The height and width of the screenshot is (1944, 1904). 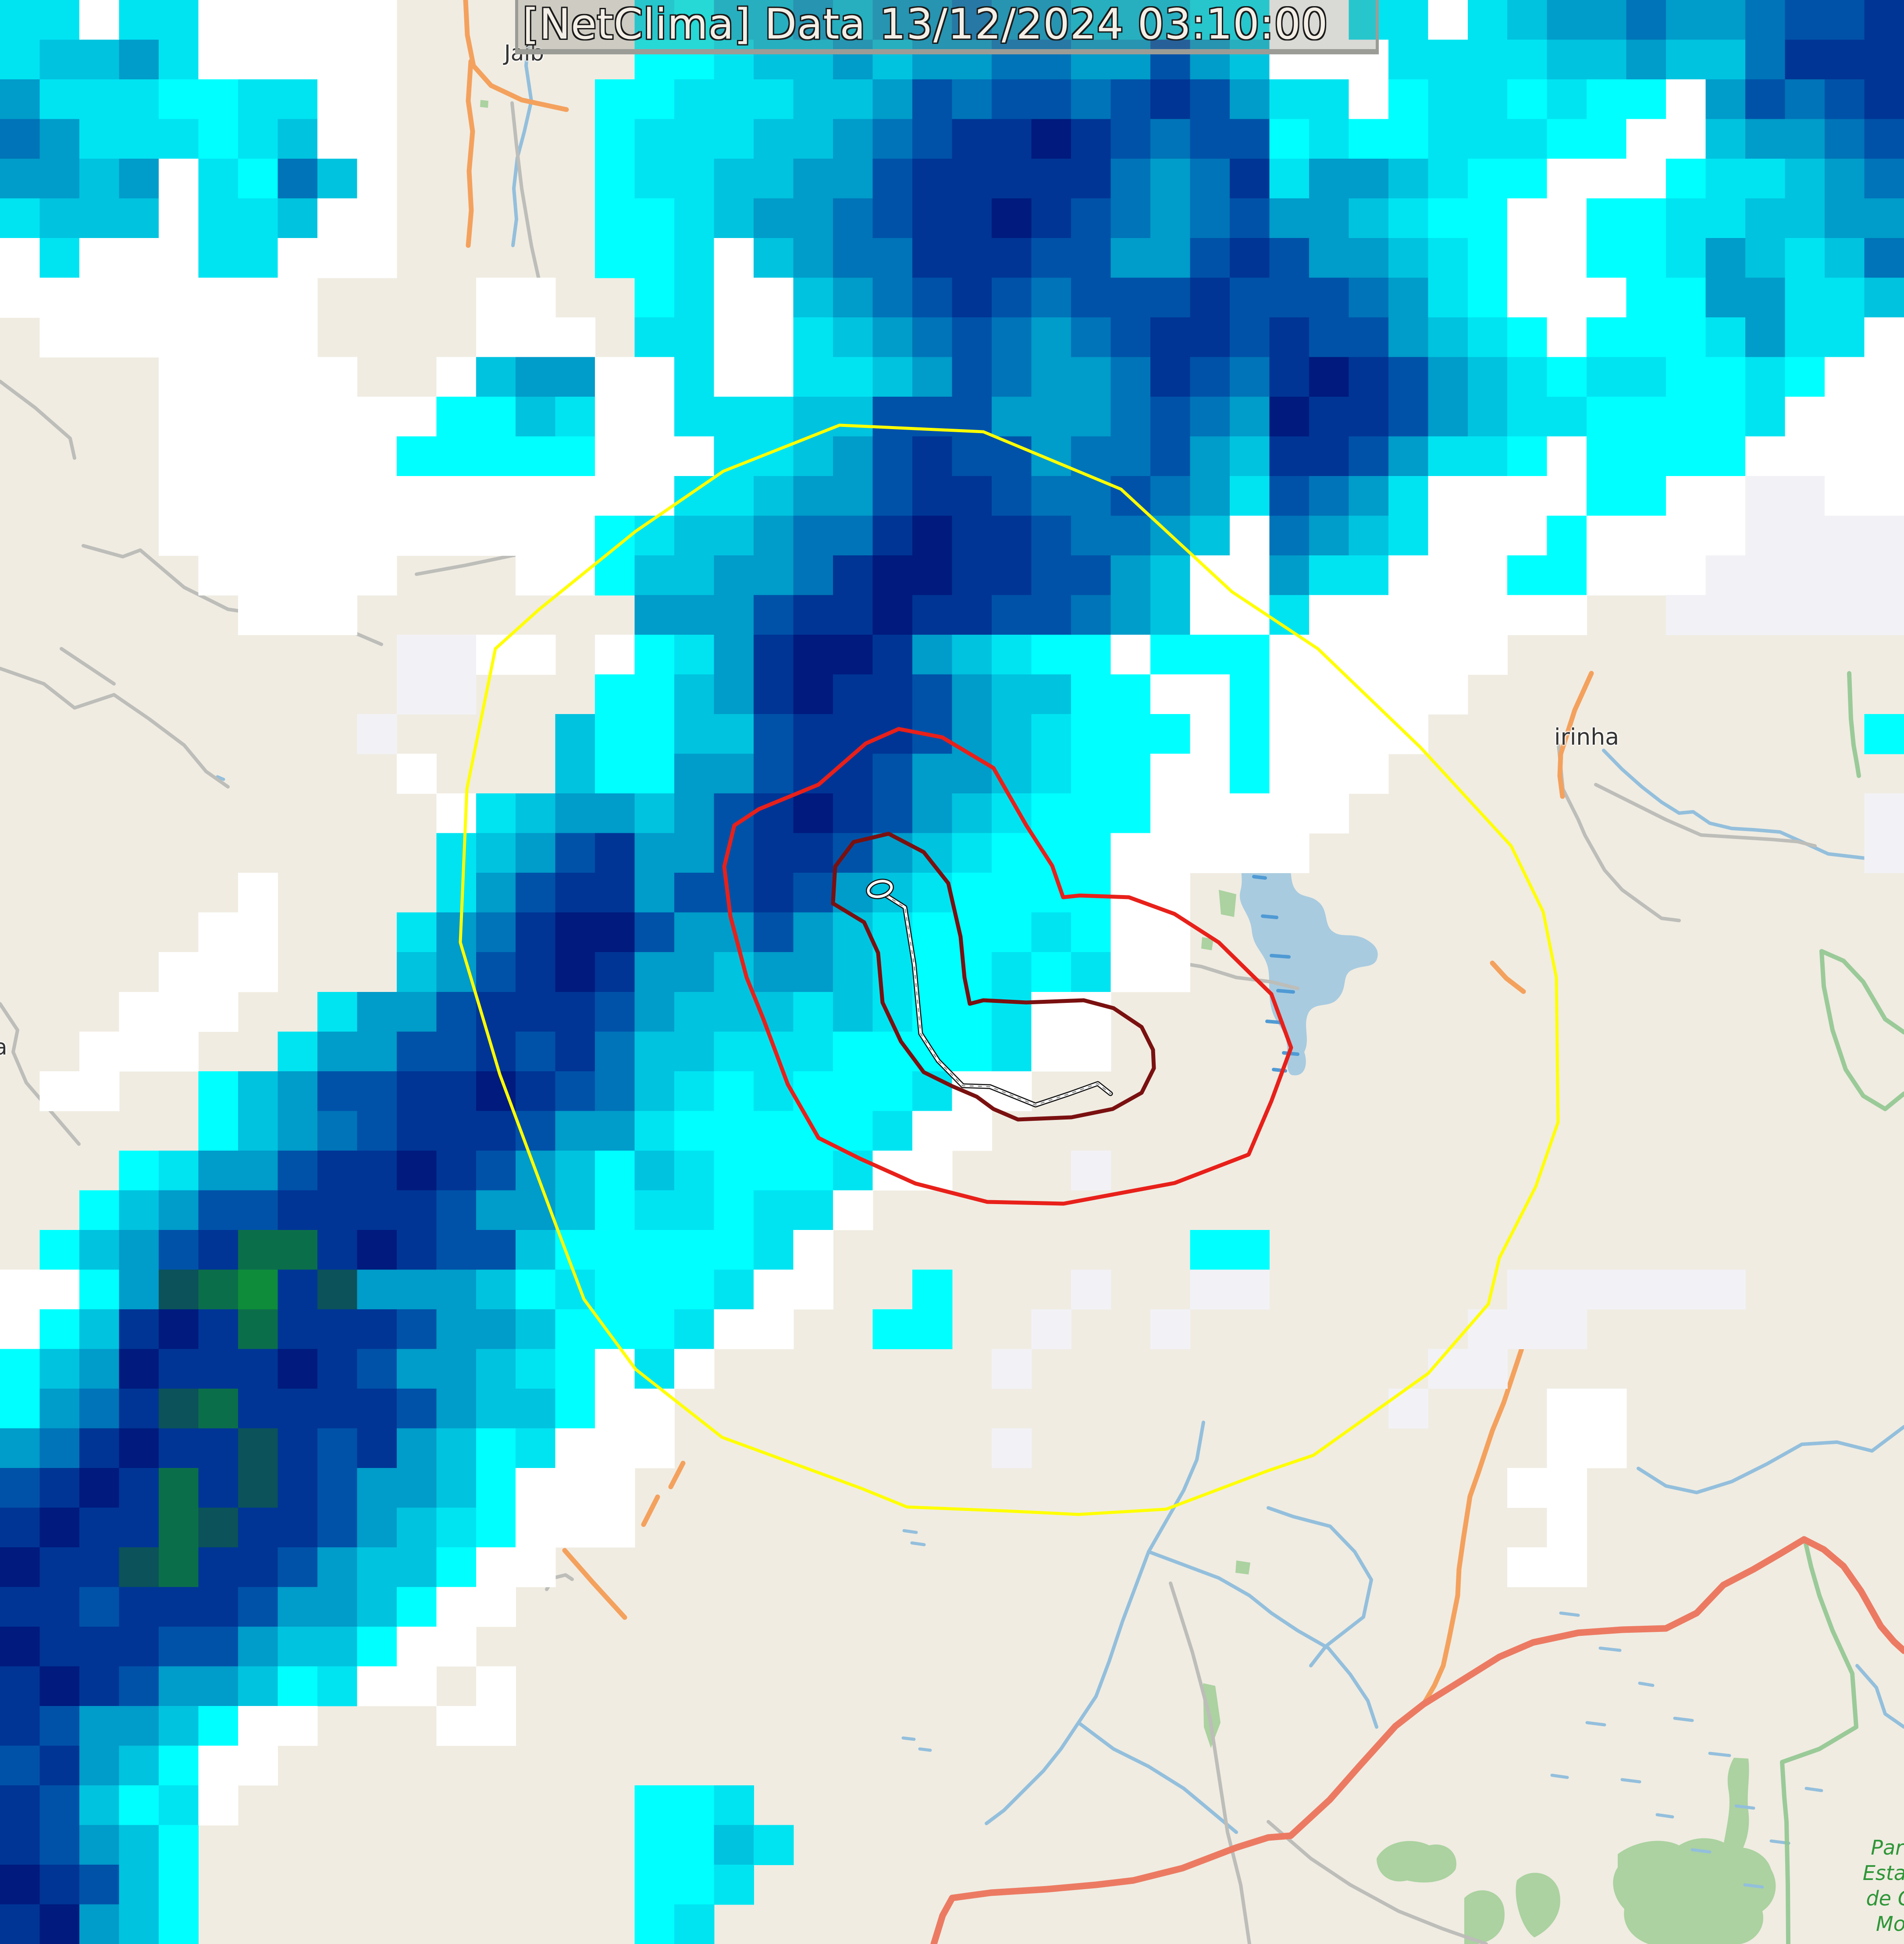 I want to click on reservoir, so click(x=1308, y=956).